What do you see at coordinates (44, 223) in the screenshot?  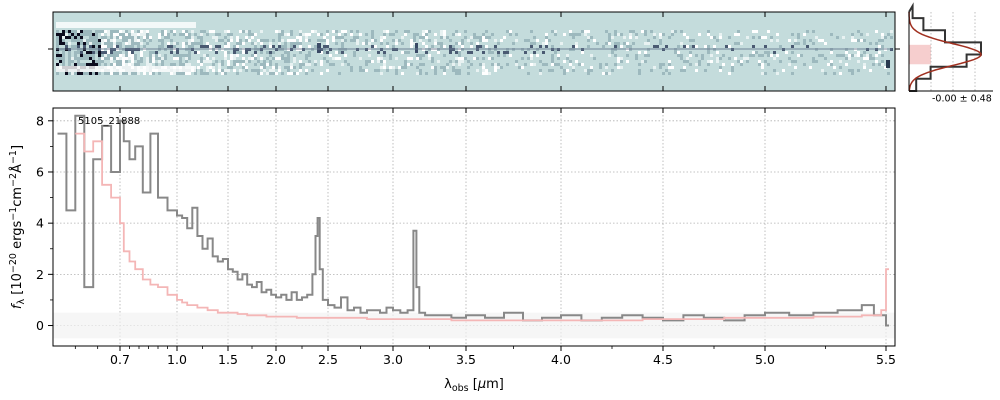 I see `y-axis: 0 2 4 6 8` at bounding box center [44, 223].